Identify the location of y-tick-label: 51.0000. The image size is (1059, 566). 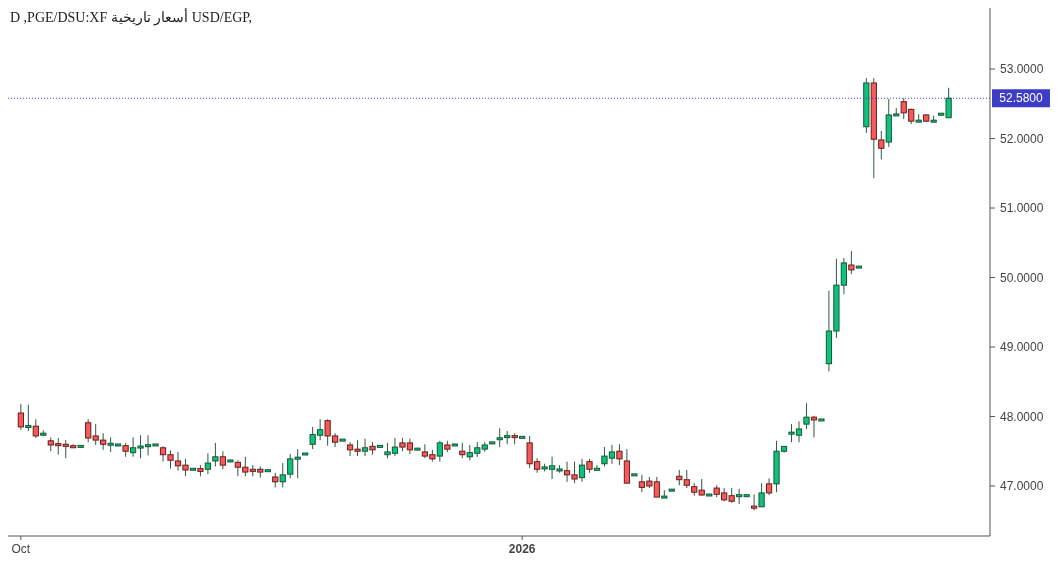
(1022, 208).